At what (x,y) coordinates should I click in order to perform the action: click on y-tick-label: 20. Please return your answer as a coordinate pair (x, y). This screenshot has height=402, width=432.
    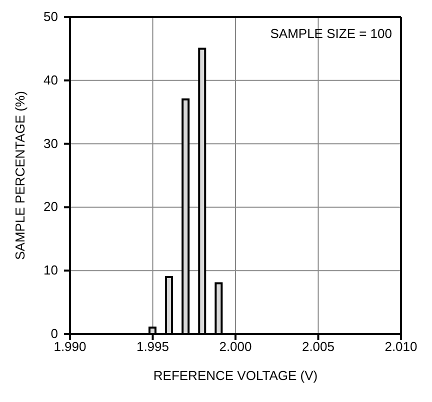
    Looking at the image, I should click on (51, 206).